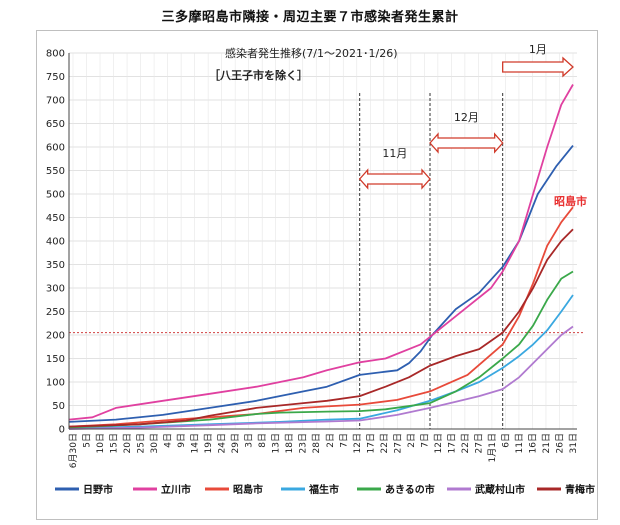  Describe the element at coordinates (55, 77) in the screenshot. I see `y-tick-label: 750` at that location.